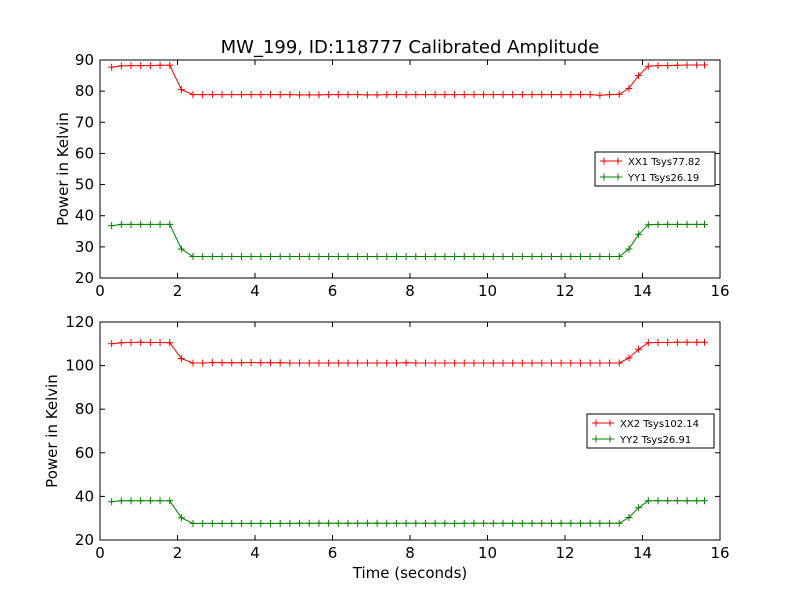  Describe the element at coordinates (178, 553) in the screenshot. I see `x-tick-label: 2` at that location.